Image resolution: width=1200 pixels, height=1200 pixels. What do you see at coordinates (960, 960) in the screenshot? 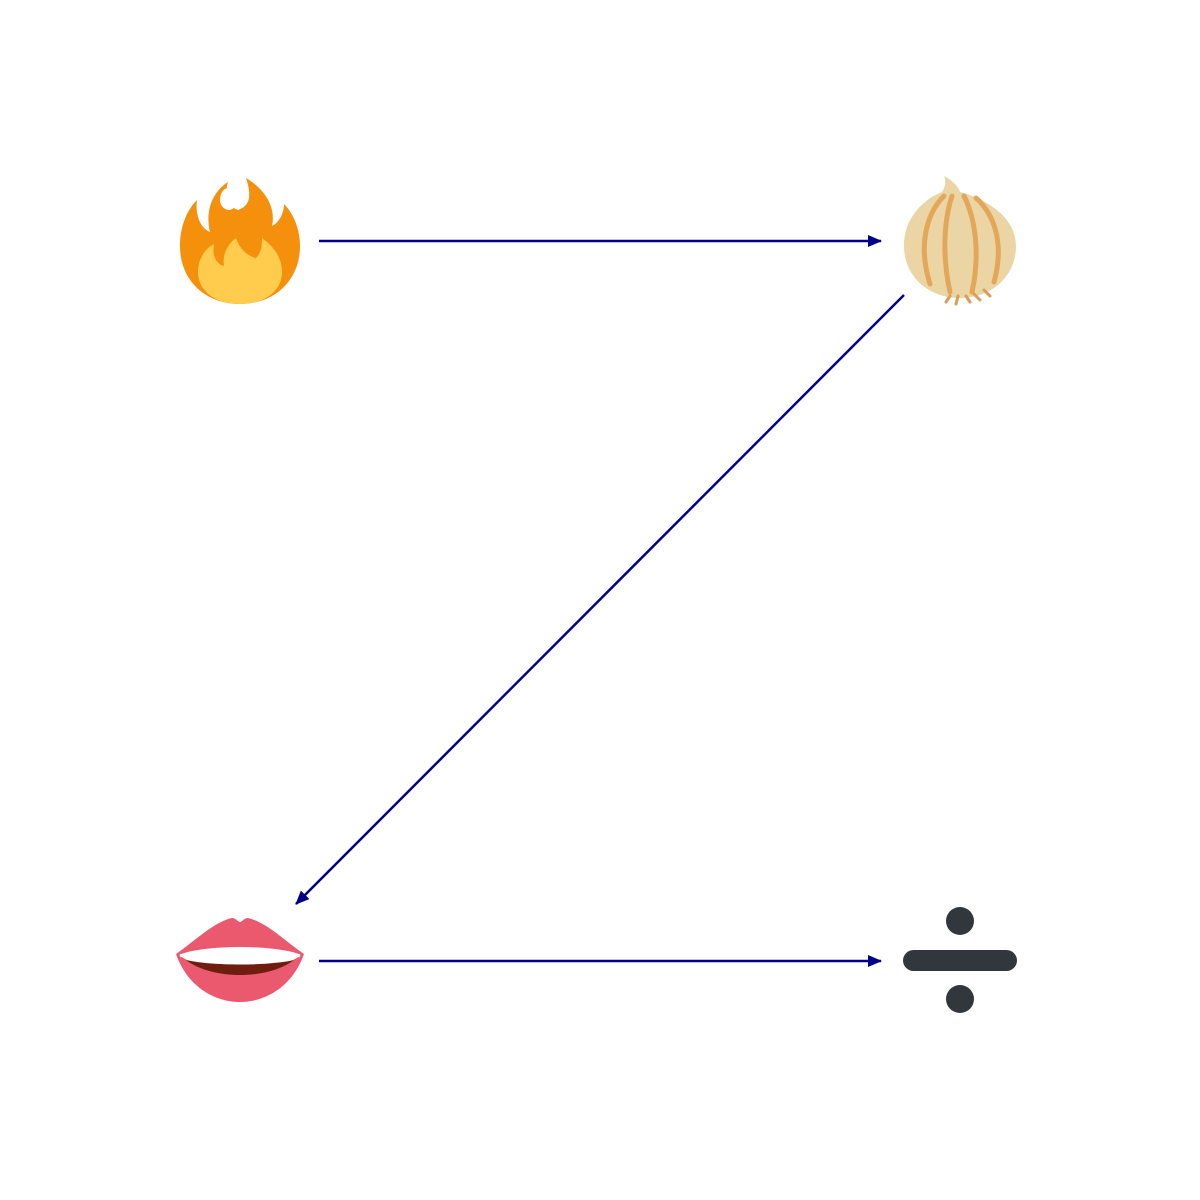
I see `divide-icon` at bounding box center [960, 960].